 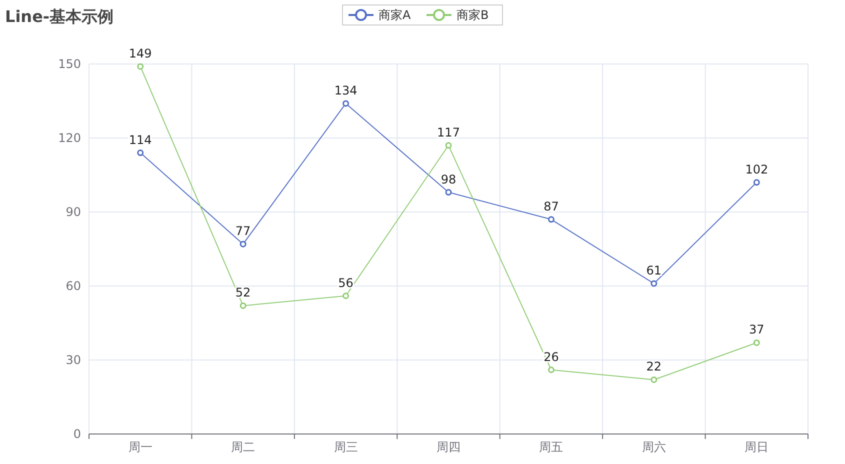 What do you see at coordinates (551, 447) in the screenshot?
I see `x-tick-label: 周五` at bounding box center [551, 447].